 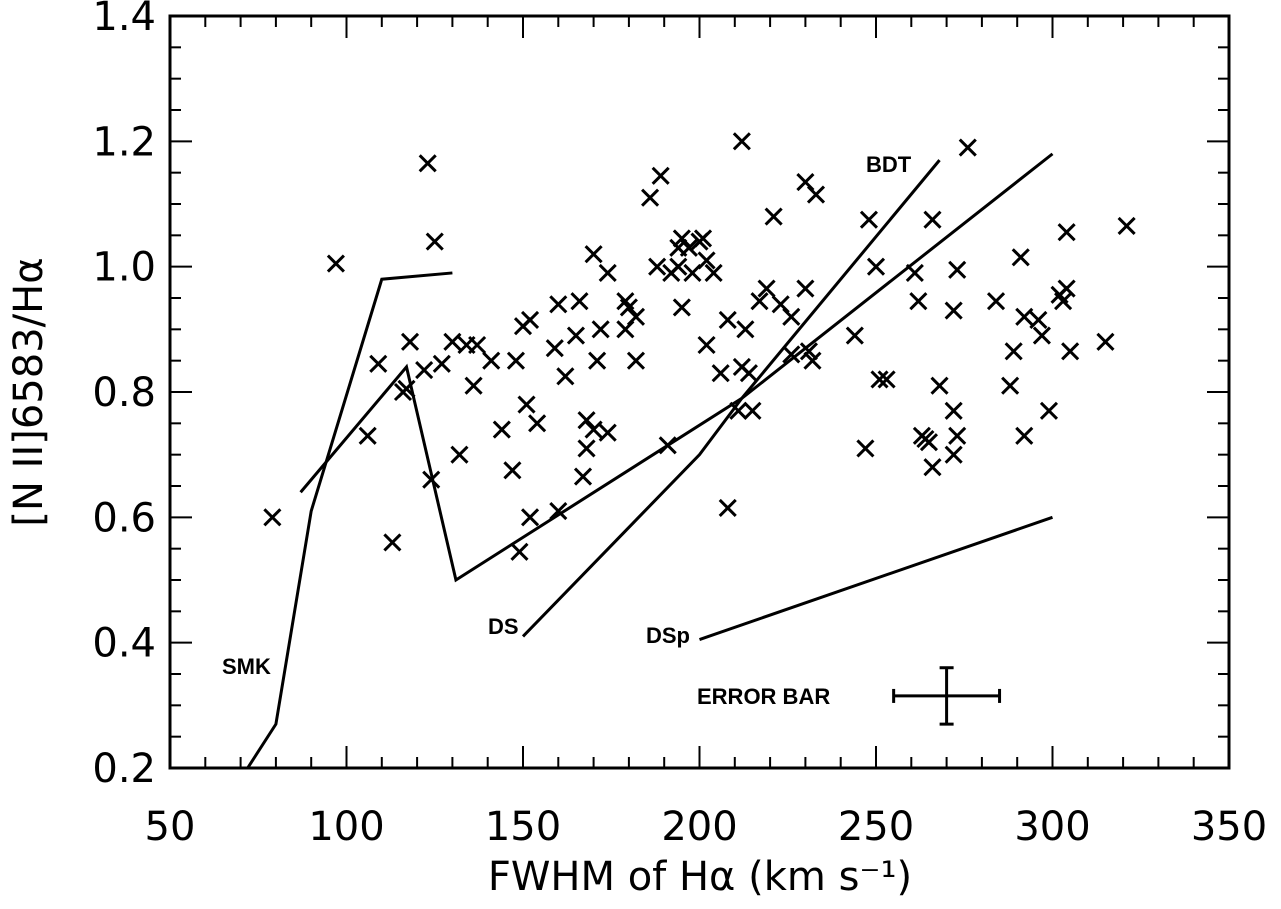 I want to click on y-tick-label: 0.6, so click(x=124, y=518).